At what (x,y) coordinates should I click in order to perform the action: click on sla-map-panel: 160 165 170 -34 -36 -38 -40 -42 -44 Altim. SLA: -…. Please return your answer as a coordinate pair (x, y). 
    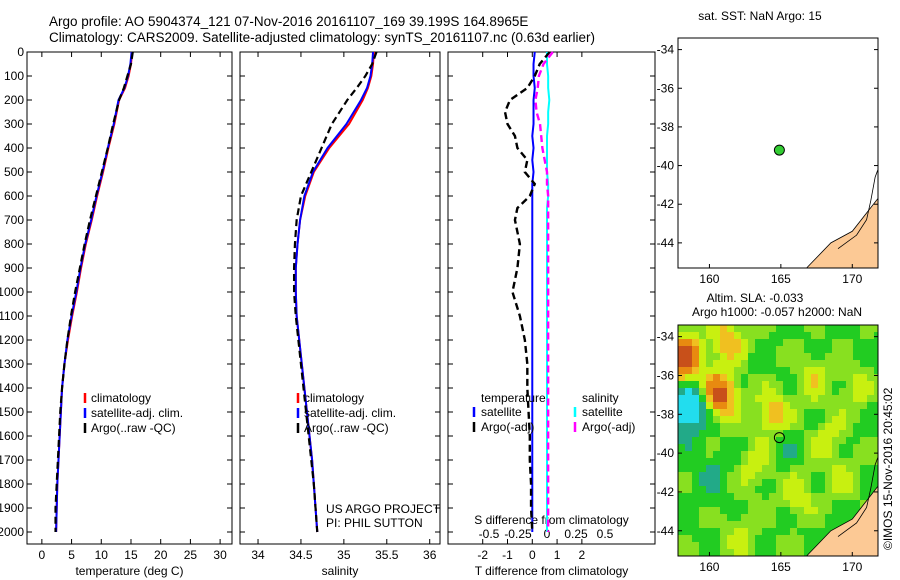
    Looking at the image, I should click on (768, 432).